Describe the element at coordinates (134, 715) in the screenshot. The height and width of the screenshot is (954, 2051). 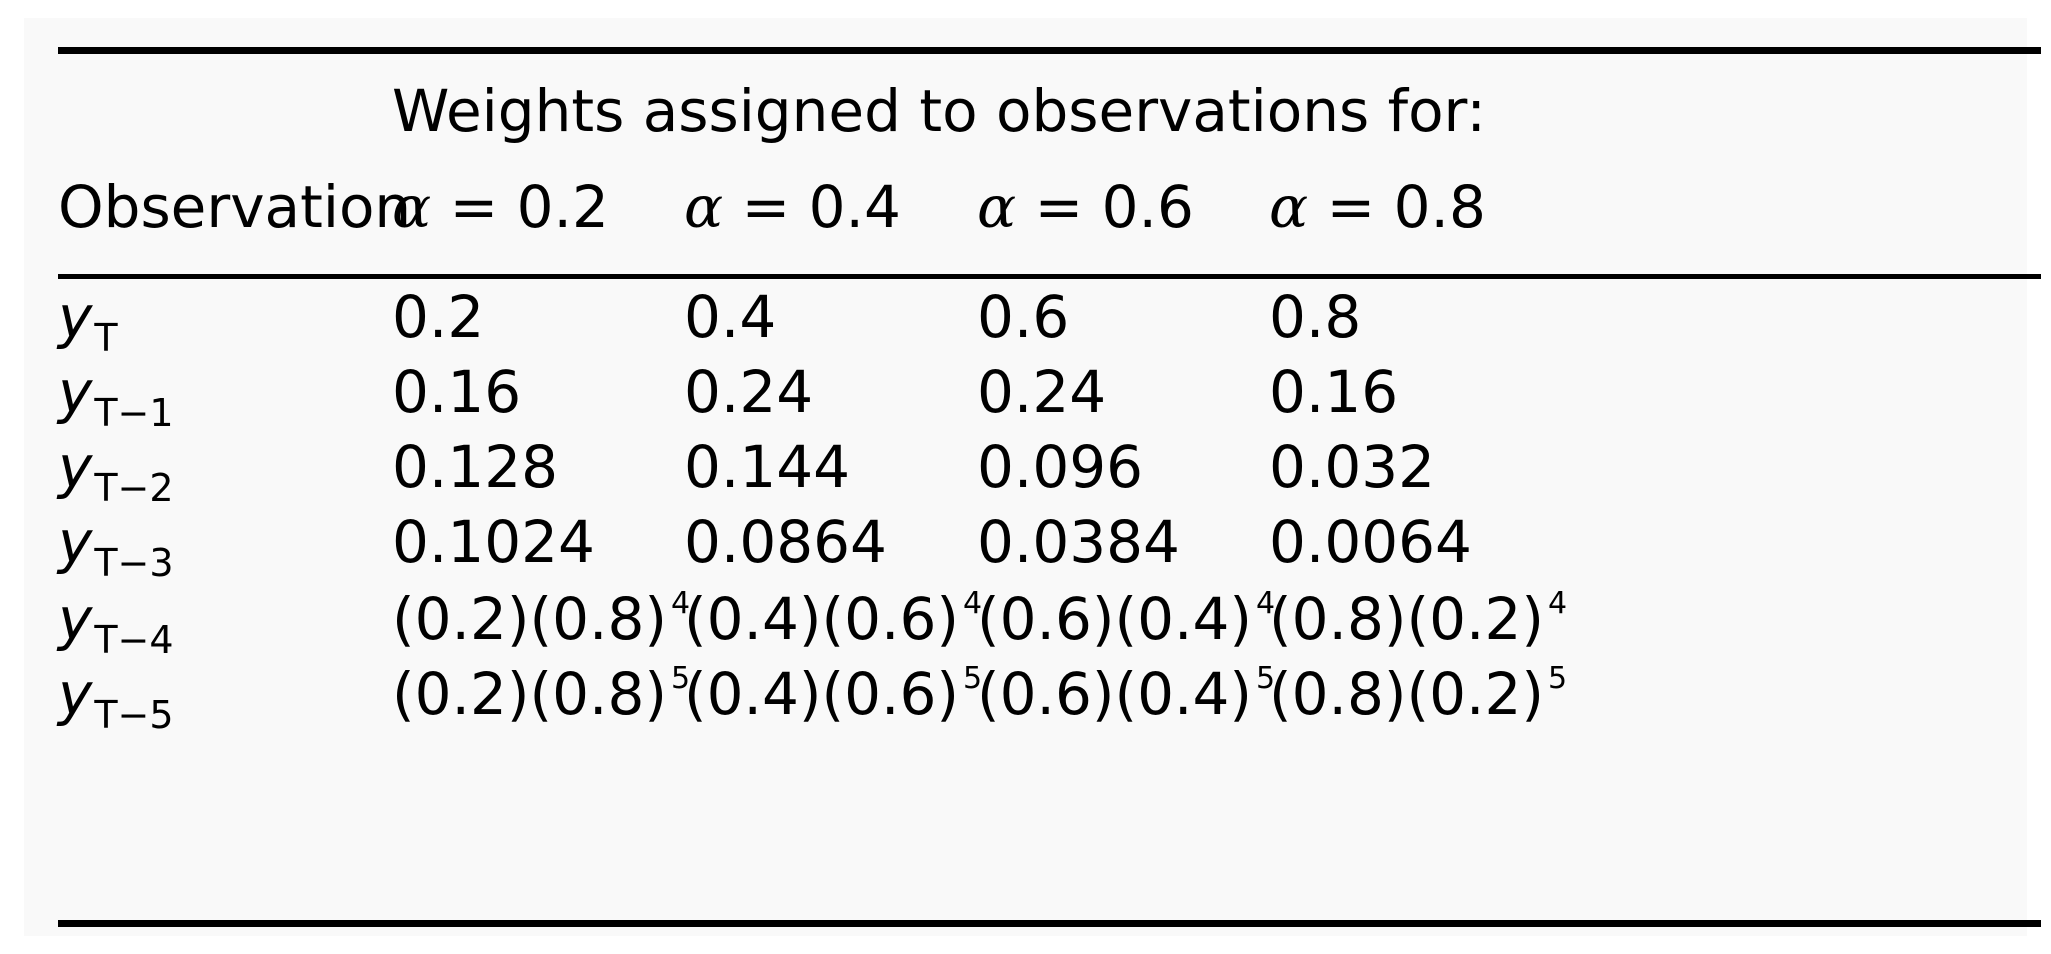
I see `variable-subscript: T−5` at that location.